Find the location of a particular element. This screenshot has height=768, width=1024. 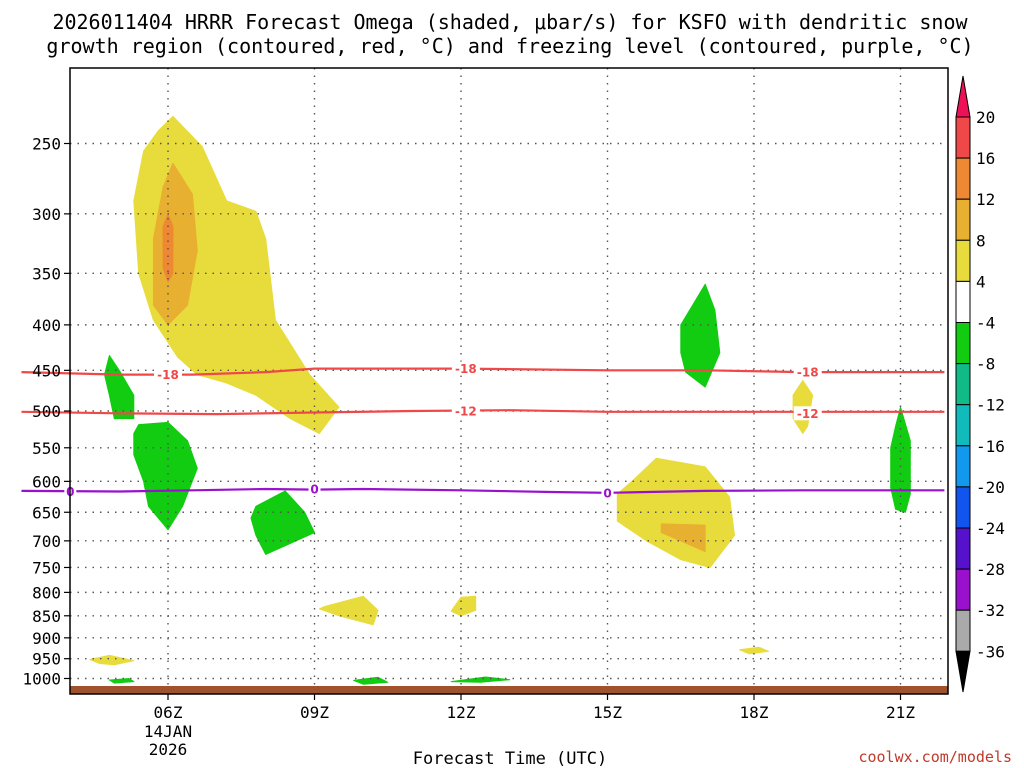

y-tick-label-800: 800 is located at coordinates (46, 592).